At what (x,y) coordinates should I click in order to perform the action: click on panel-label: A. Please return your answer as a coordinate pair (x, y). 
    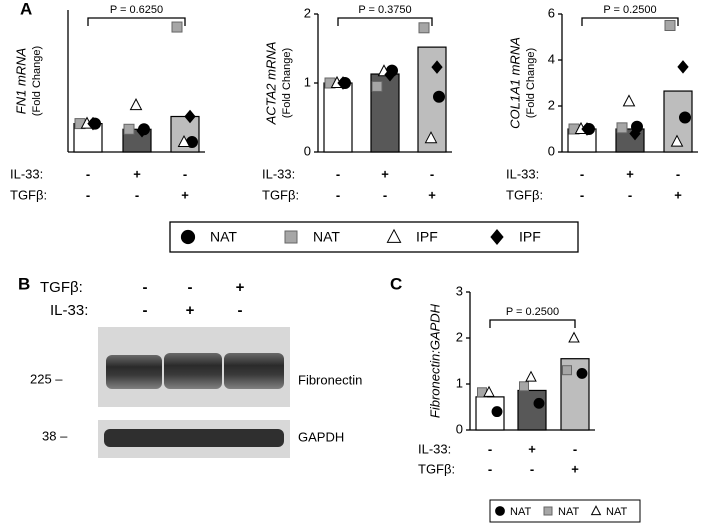
    Looking at the image, I should click on (26, 9).